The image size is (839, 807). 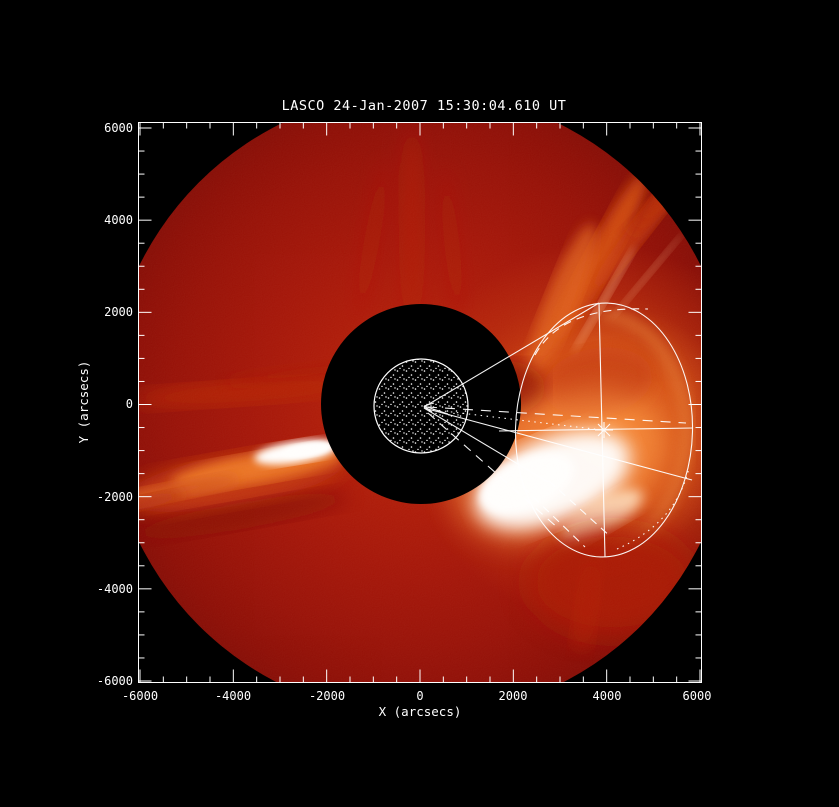 I want to click on model-leg-upper, so click(x=511, y=355).